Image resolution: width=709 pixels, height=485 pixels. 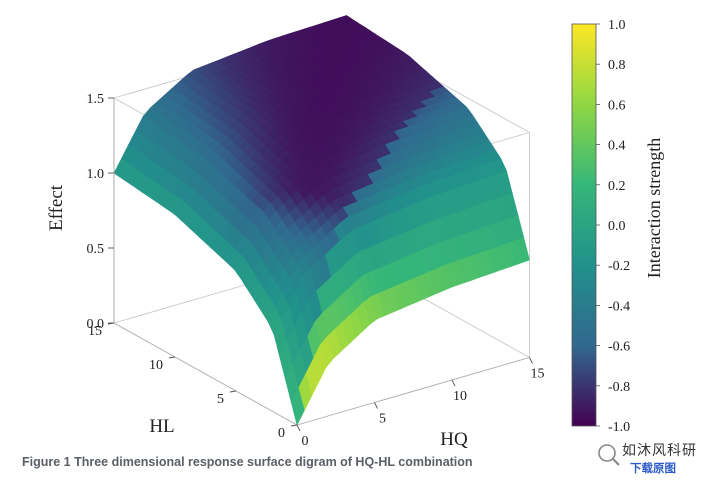 I want to click on colorbar-tick-label: 0.6, so click(x=617, y=105).